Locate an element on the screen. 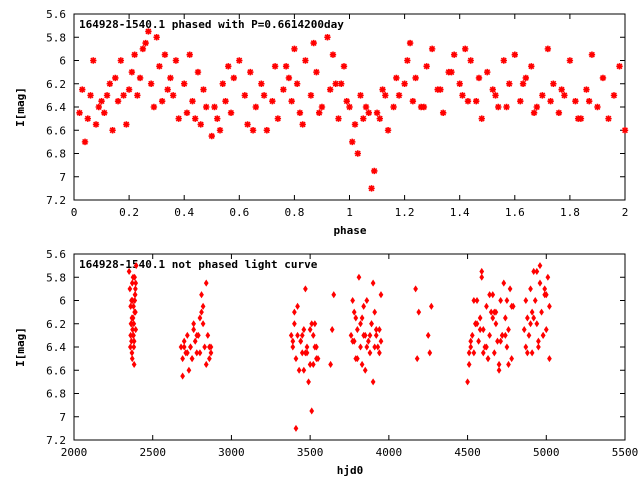  phased-y-tick-label: 7.2 is located at coordinates (56, 200).